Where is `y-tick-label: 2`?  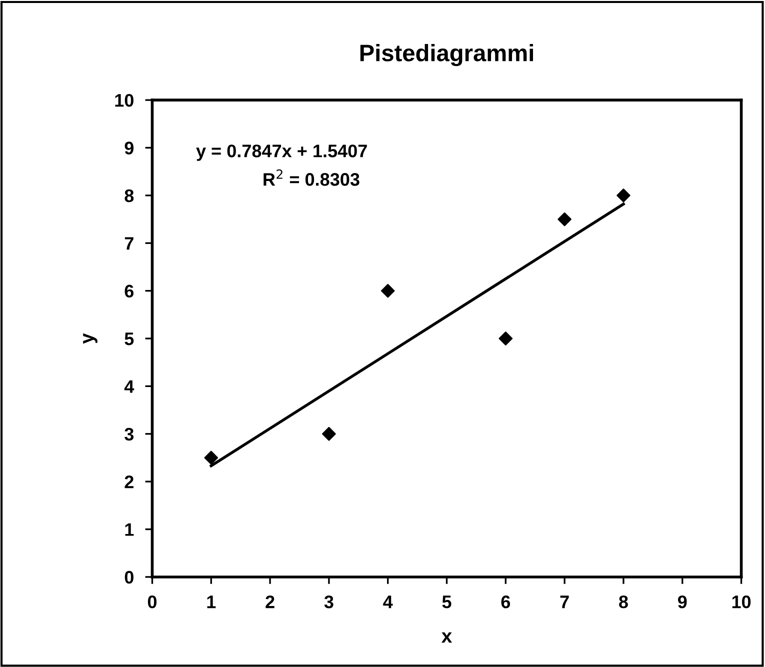
y-tick-label: 2 is located at coordinates (129, 482).